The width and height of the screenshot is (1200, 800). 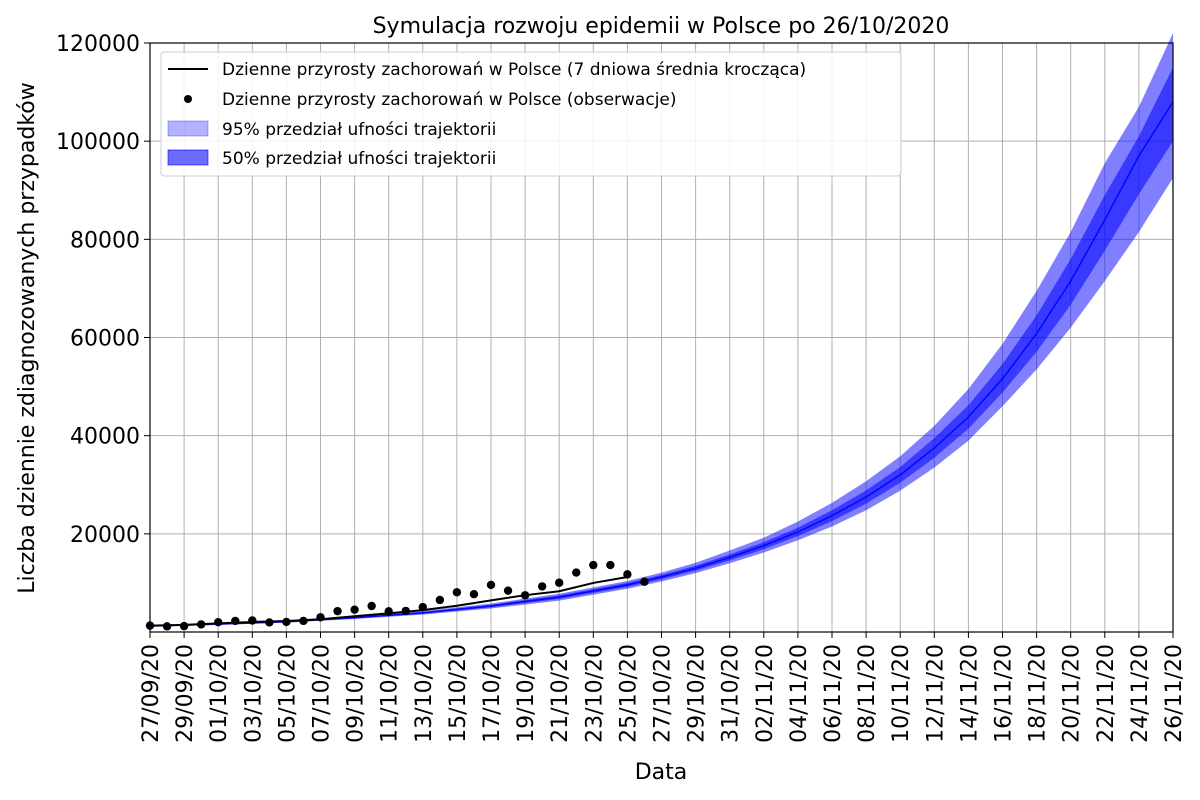 I want to click on x-tick-label: 23/10/20, so click(x=594, y=693).